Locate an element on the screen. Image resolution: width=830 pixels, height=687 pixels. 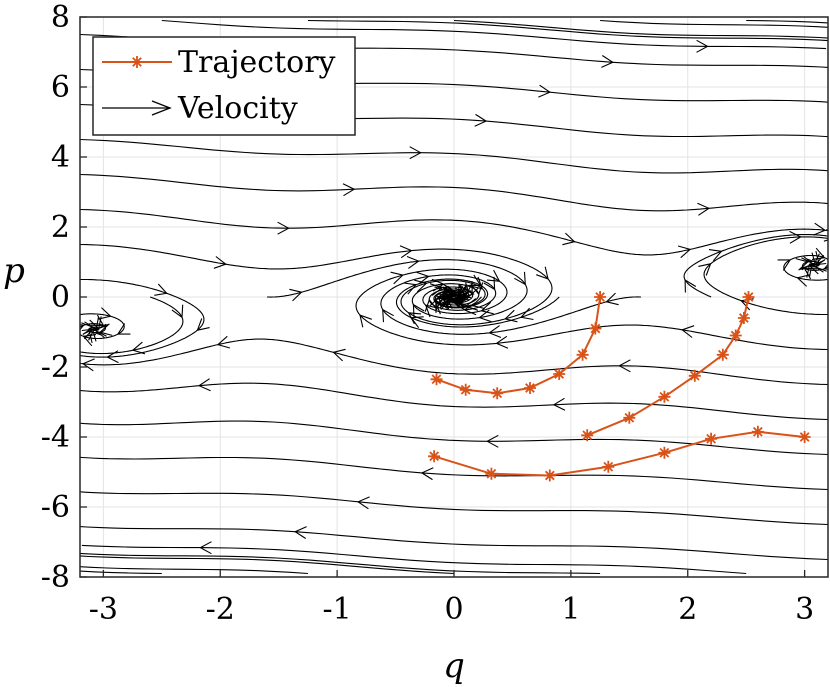
y-tick-label: 0 is located at coordinates (60, 297).